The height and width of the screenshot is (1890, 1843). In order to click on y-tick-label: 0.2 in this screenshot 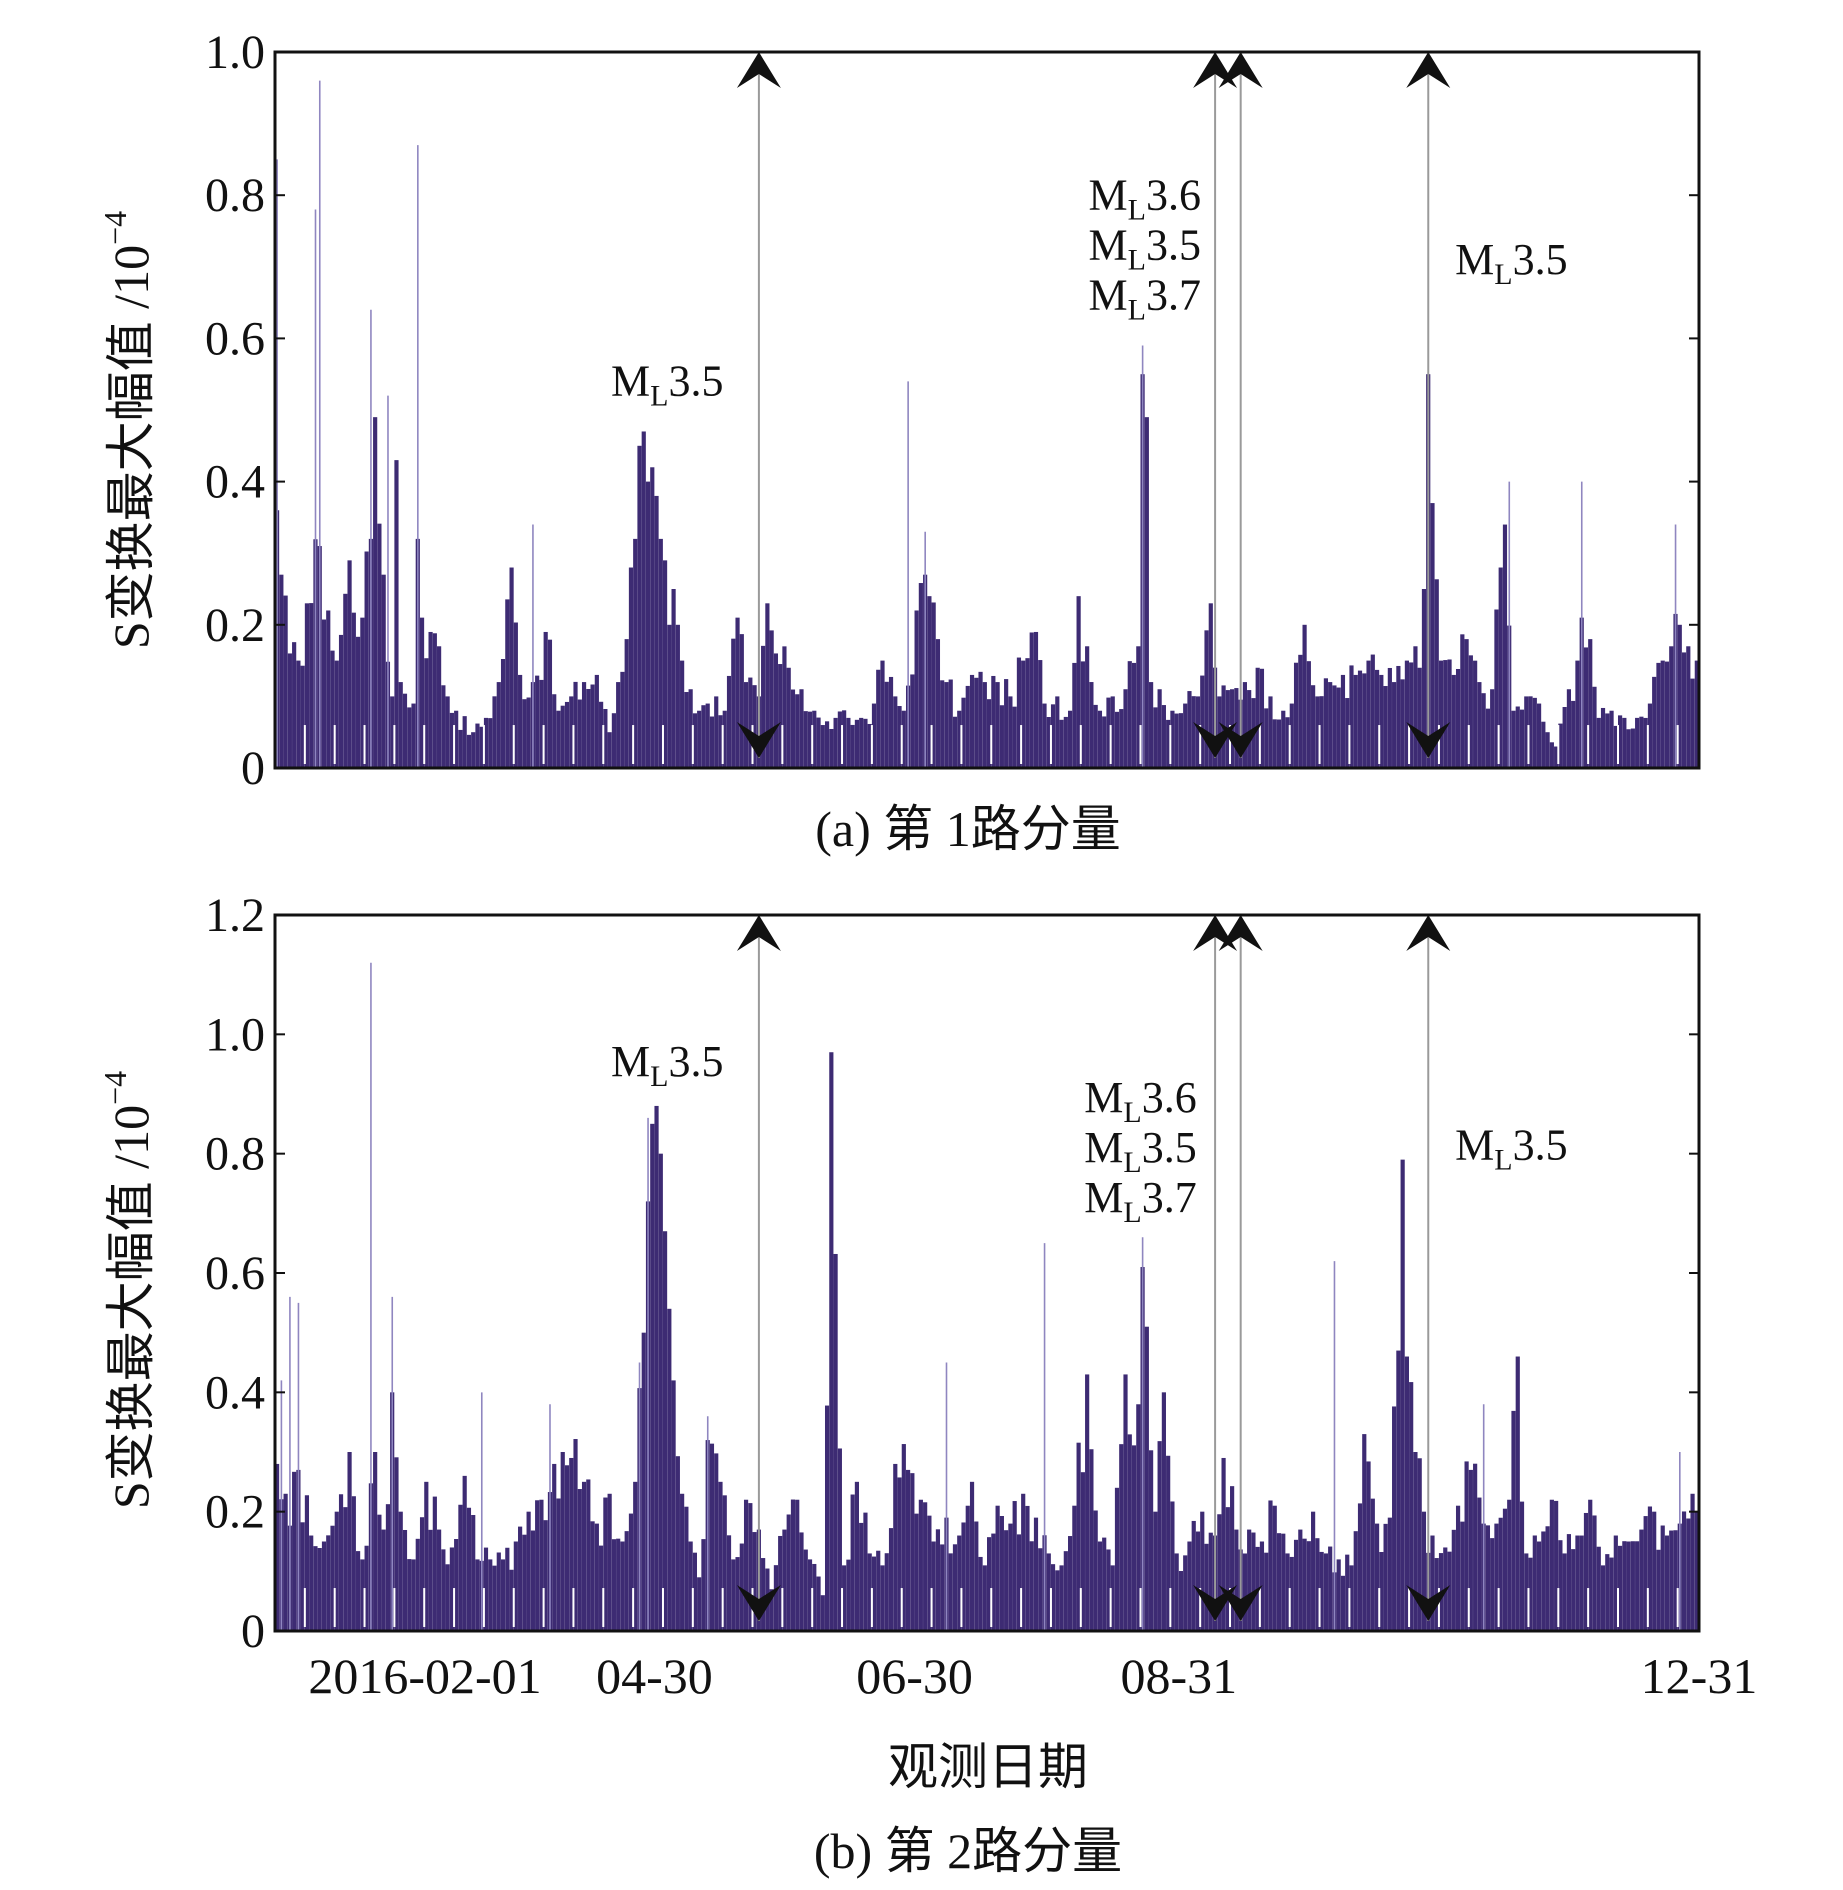, I will do `click(235, 1512)`.